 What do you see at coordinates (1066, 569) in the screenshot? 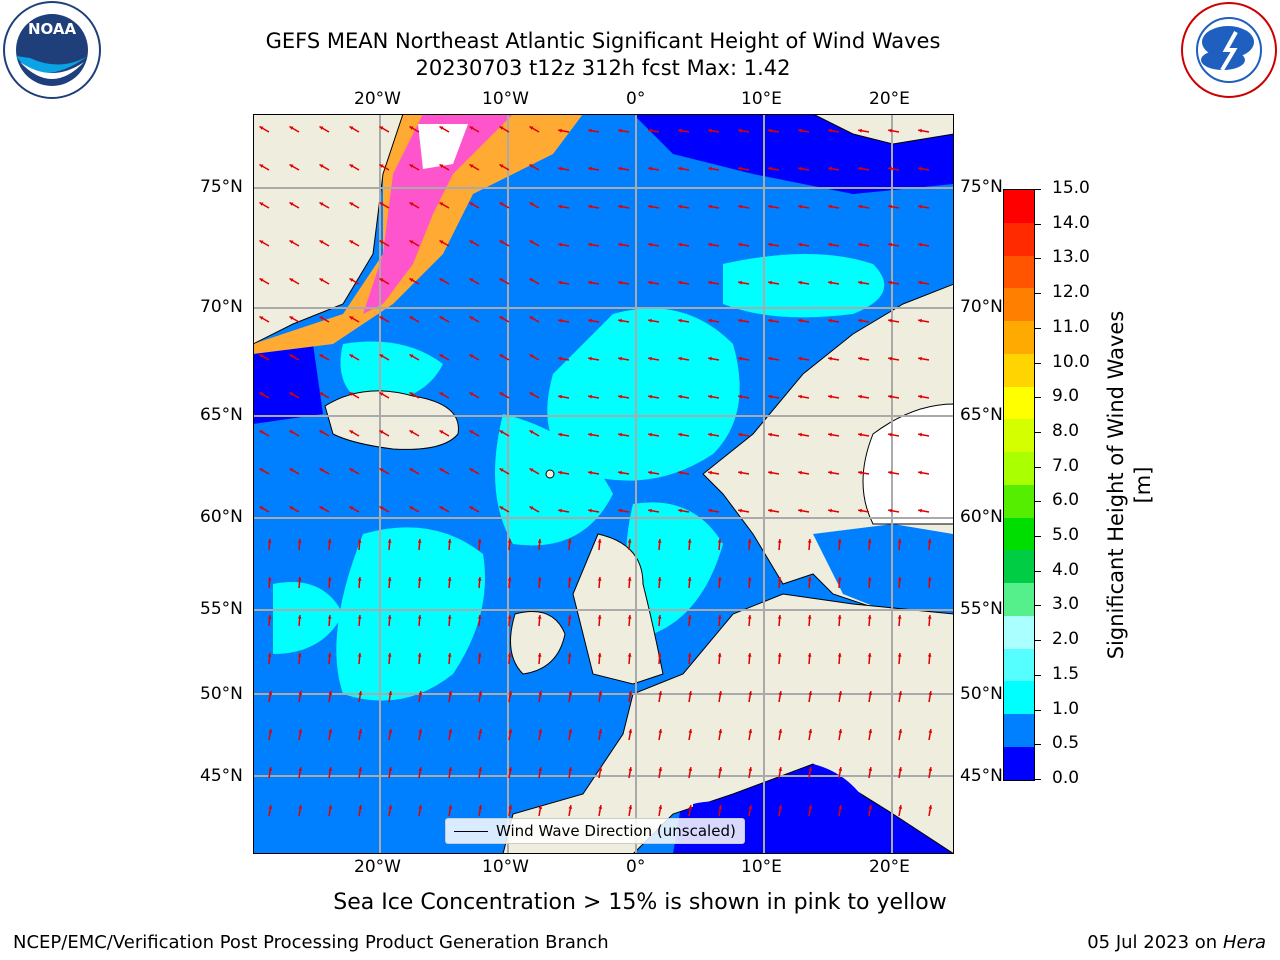
I see `colorbar-tick-label: 4.0` at bounding box center [1066, 569].